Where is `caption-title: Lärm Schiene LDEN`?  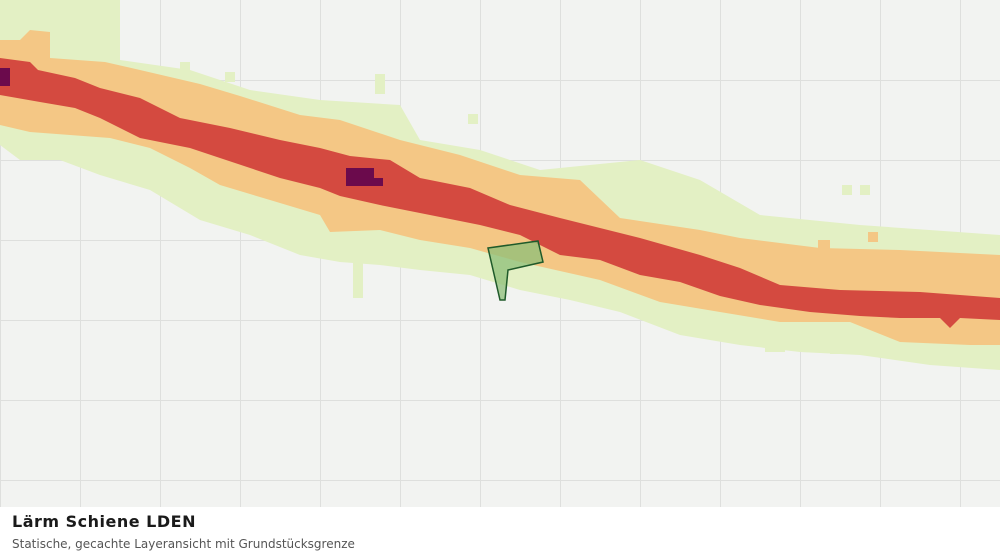 caption-title: Lärm Schiene LDEN is located at coordinates (104, 521).